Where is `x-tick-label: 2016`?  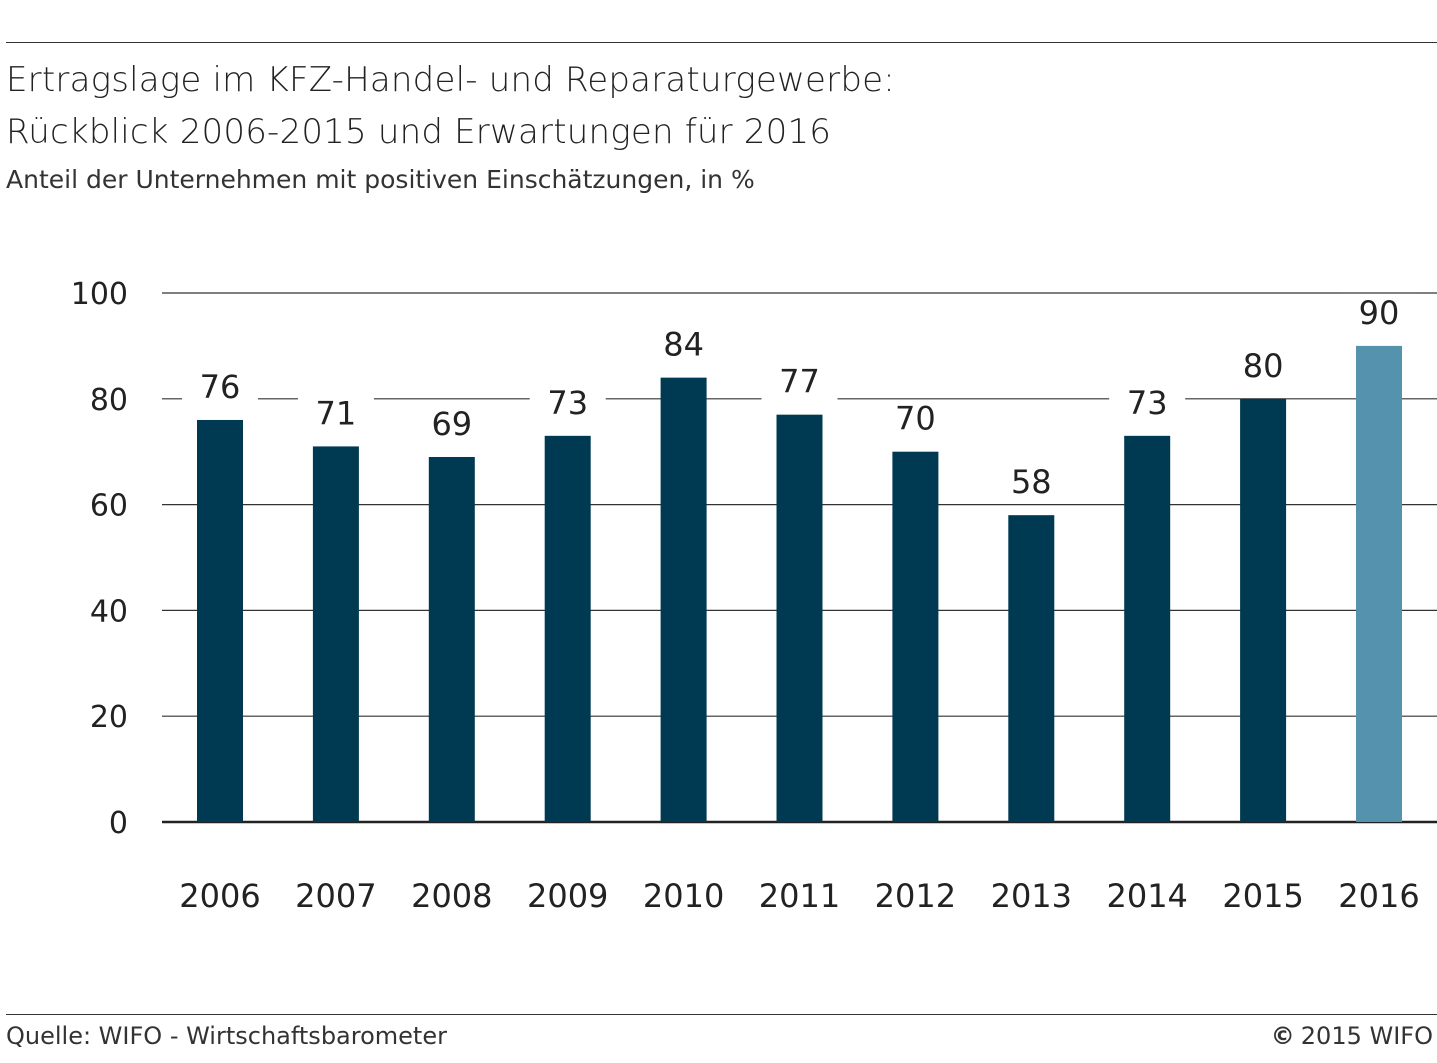
x-tick-label: 2016 is located at coordinates (1378, 896).